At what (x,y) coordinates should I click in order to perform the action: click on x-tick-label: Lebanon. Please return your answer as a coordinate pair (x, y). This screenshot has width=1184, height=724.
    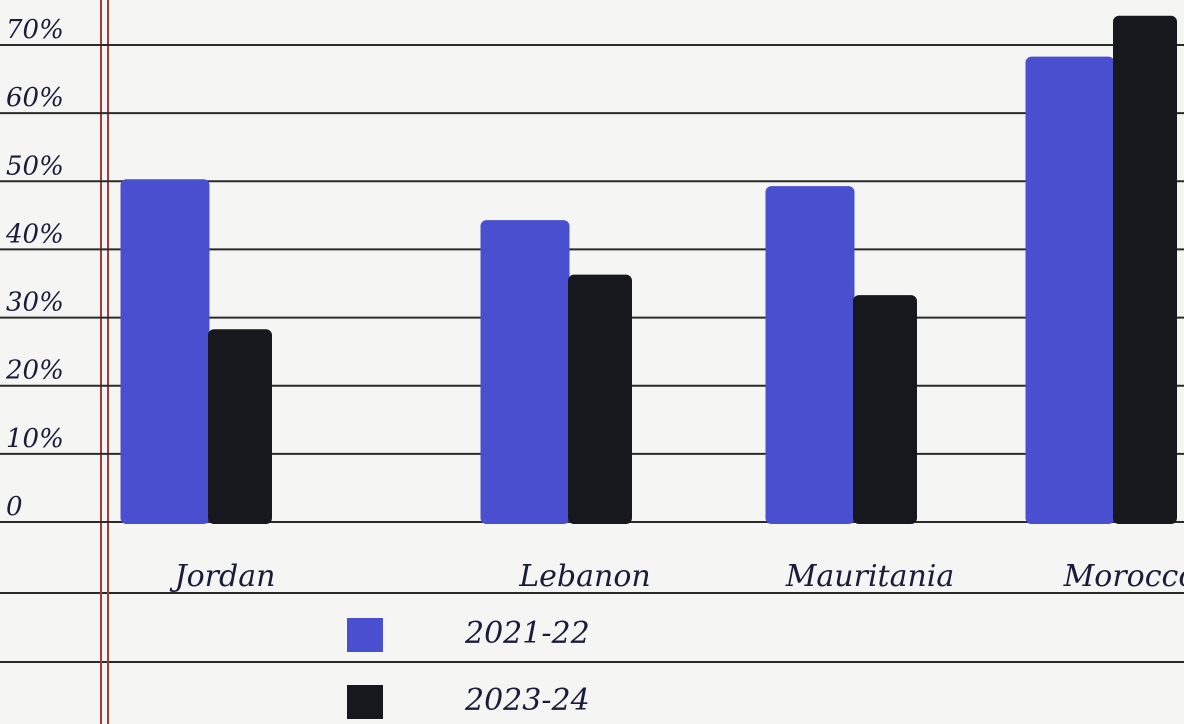
    Looking at the image, I should click on (584, 576).